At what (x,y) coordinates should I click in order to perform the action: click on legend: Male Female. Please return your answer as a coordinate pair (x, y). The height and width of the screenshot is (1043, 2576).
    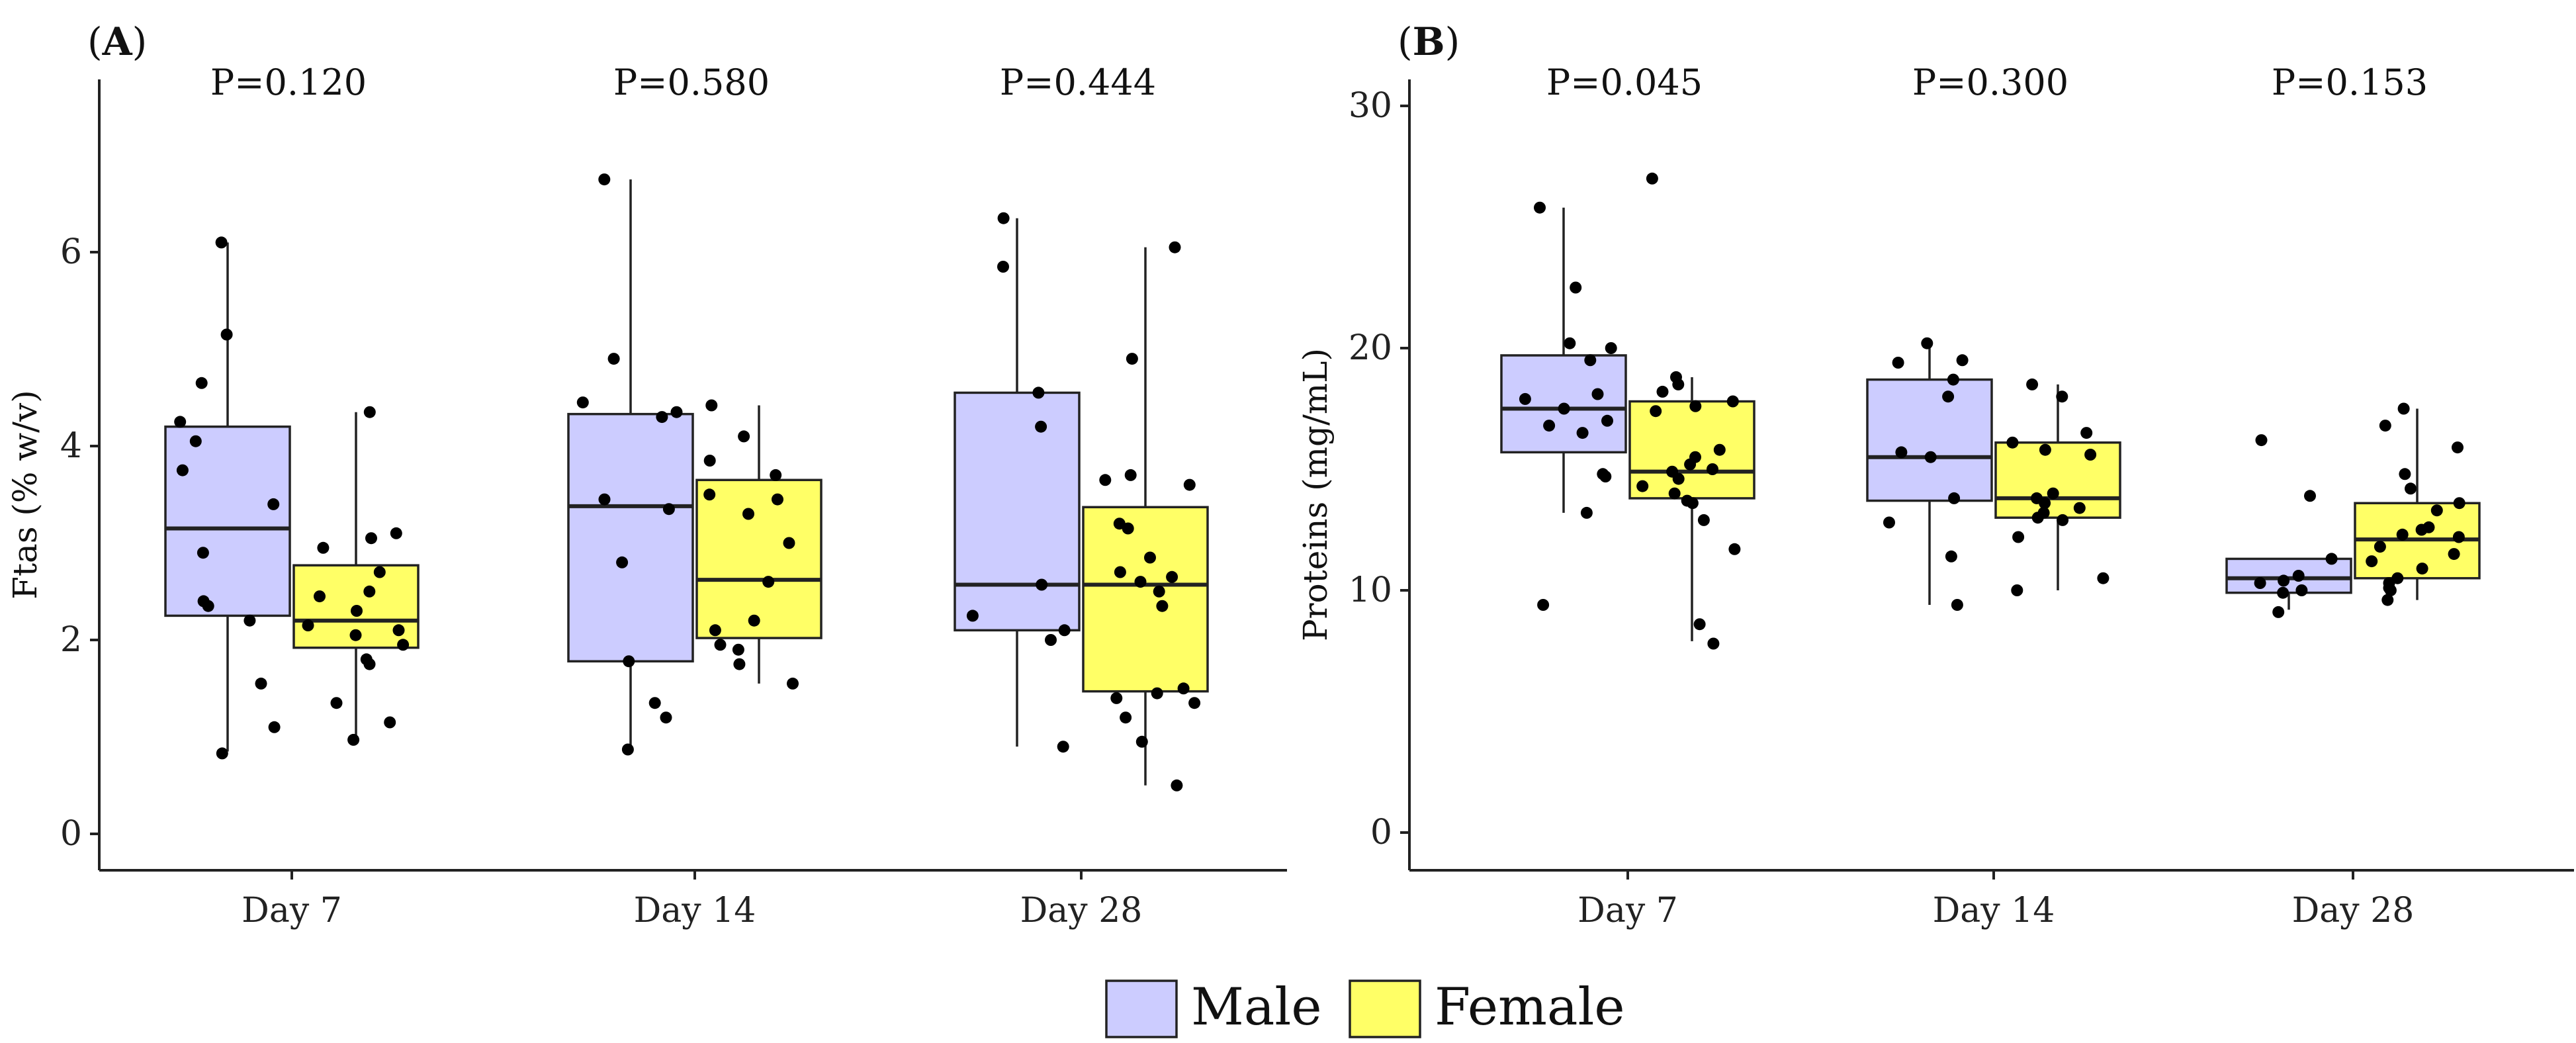
    Looking at the image, I should click on (1365, 1007).